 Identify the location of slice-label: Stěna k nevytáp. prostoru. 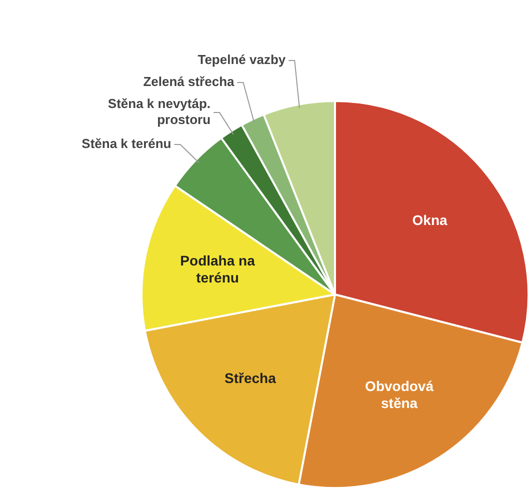
(159, 112).